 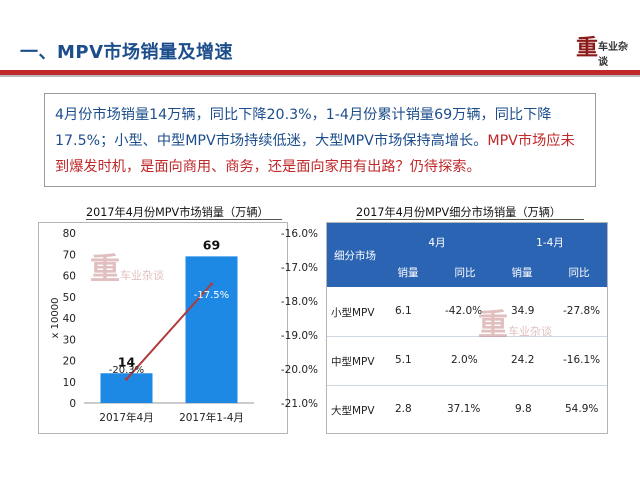 I want to click on yoy-value-label: -20.3%, so click(x=126, y=370).